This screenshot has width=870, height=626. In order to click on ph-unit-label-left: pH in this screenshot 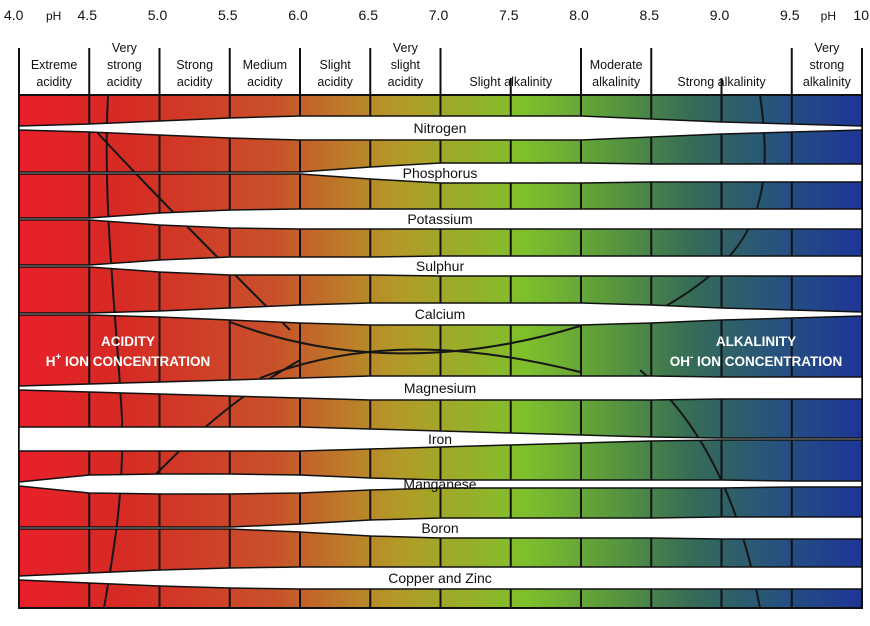, I will do `click(53, 16)`.